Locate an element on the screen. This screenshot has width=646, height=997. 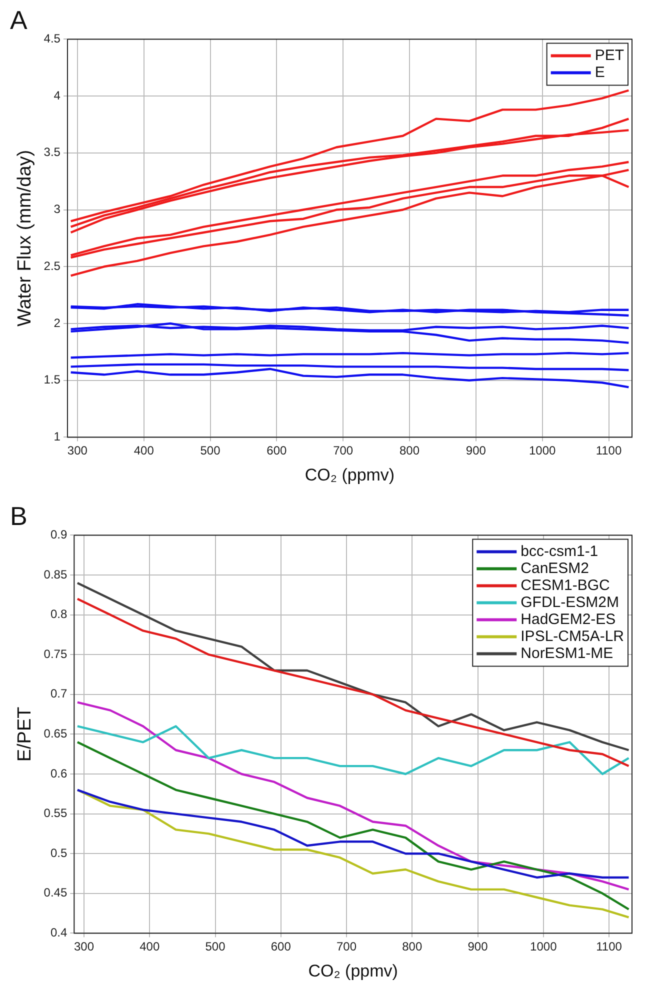
y-tick-label: 0.9 is located at coordinates (59, 535).